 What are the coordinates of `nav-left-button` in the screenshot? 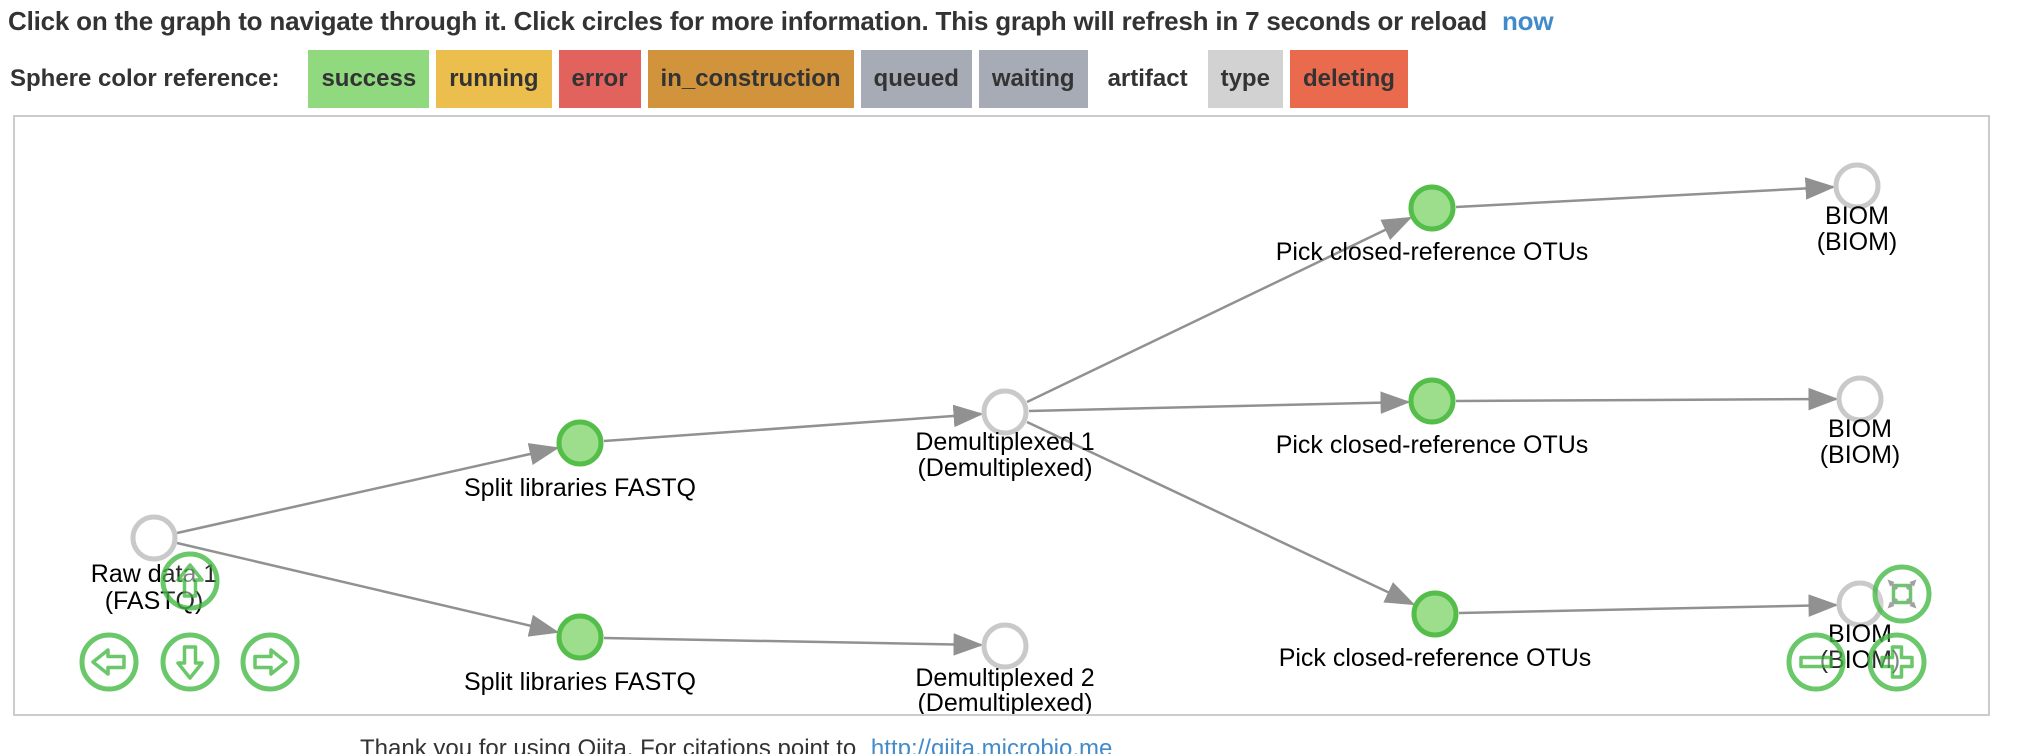 It's located at (109, 662).